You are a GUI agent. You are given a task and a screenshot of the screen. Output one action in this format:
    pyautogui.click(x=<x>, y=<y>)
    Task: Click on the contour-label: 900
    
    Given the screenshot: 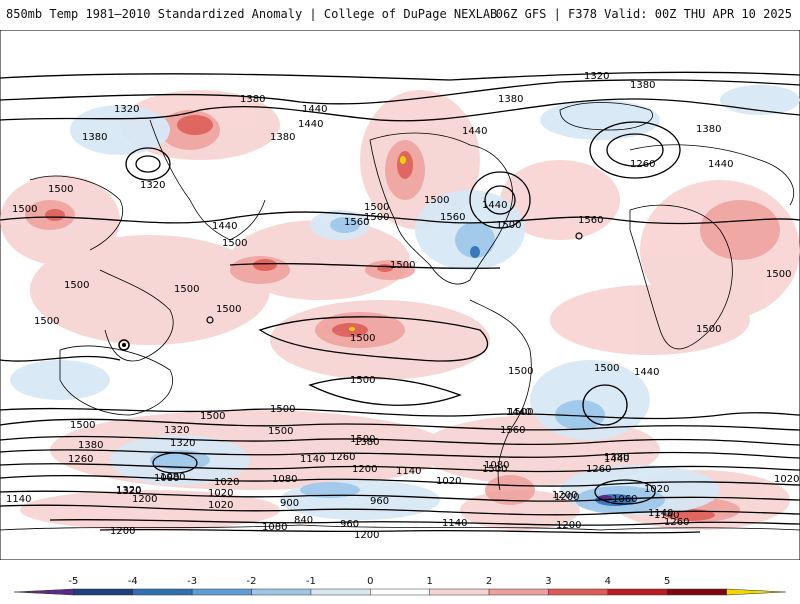 What is the action you would take?
    pyautogui.click(x=289, y=503)
    